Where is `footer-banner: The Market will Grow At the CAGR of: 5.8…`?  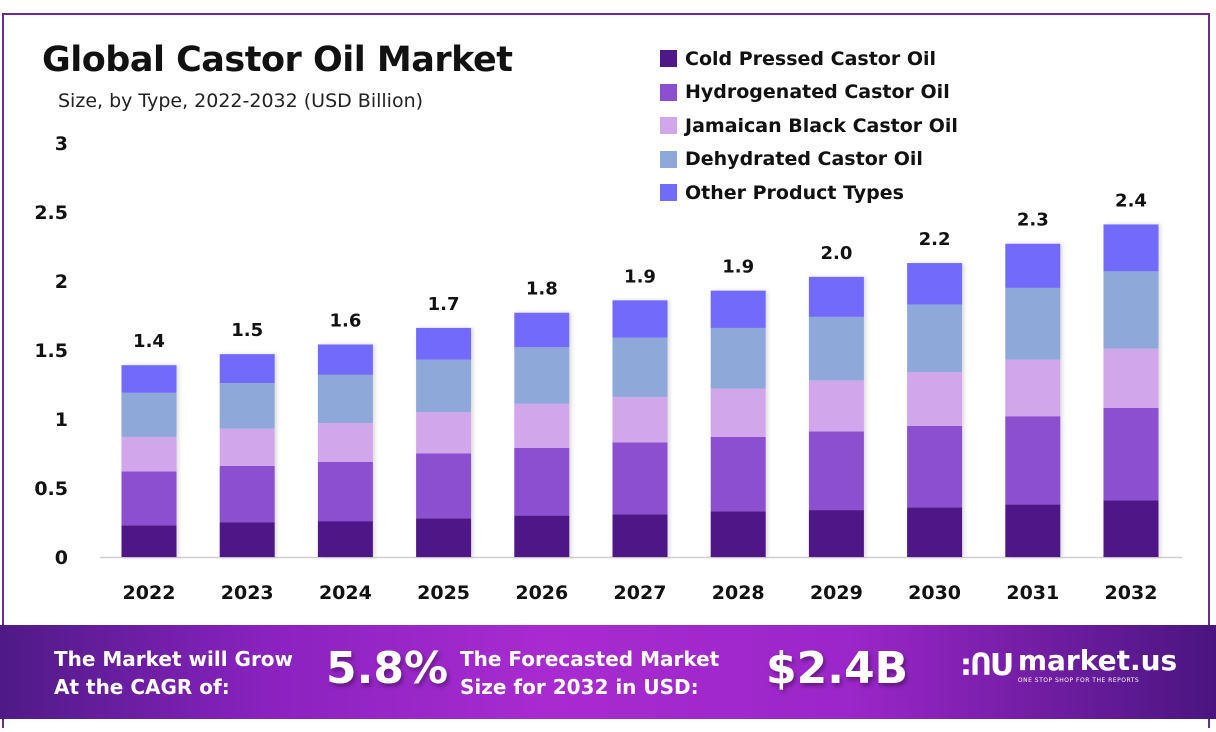 footer-banner: The Market will Grow At the CAGR of: 5.8… is located at coordinates (608, 672).